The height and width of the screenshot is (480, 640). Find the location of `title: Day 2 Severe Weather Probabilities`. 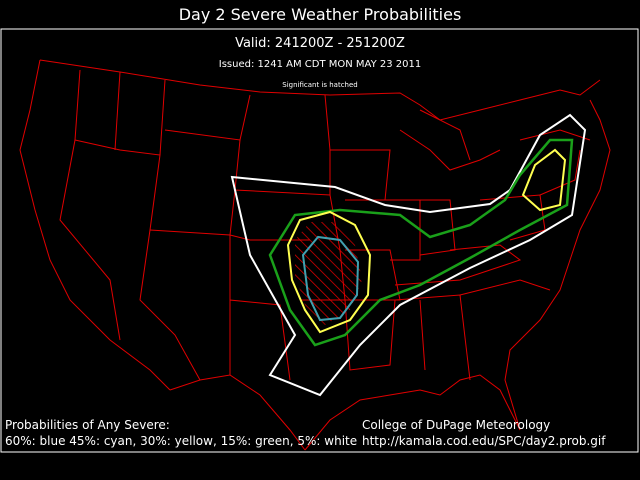

title: Day 2 Severe Weather Probabilities is located at coordinates (320, 14).